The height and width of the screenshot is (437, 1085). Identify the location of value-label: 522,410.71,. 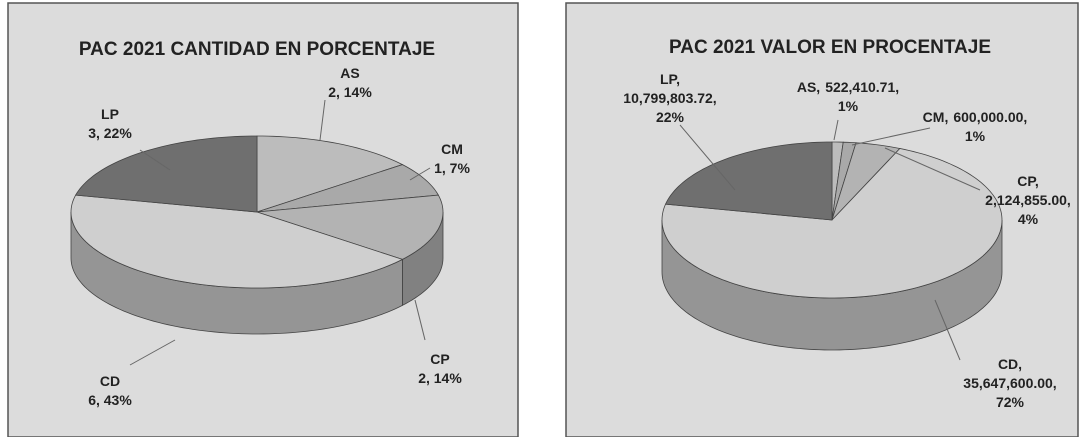
(862, 87).